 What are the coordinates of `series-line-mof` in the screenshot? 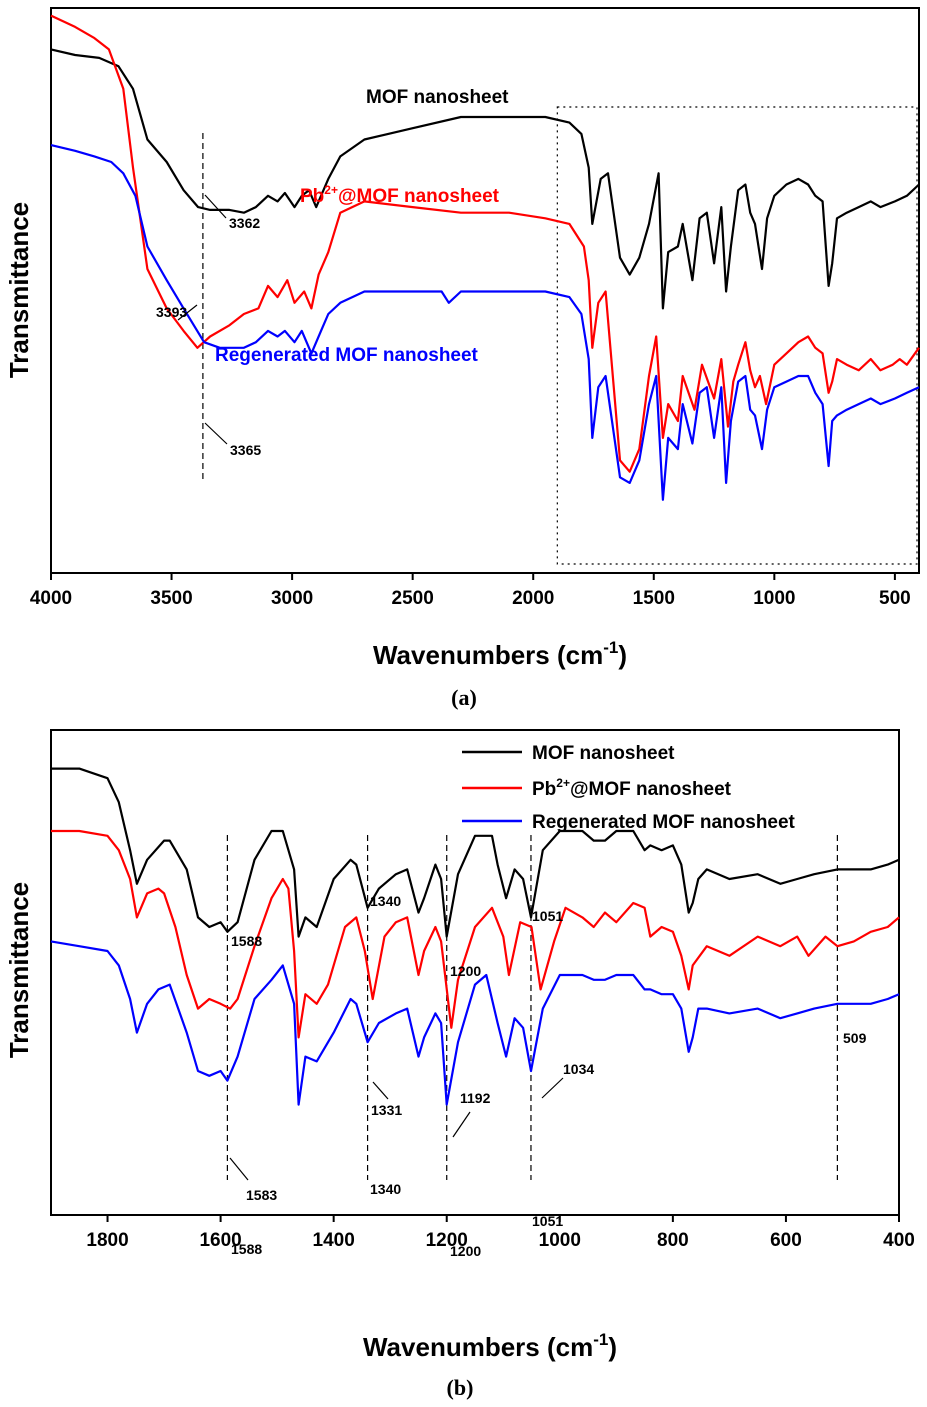 It's located at (475, 852).